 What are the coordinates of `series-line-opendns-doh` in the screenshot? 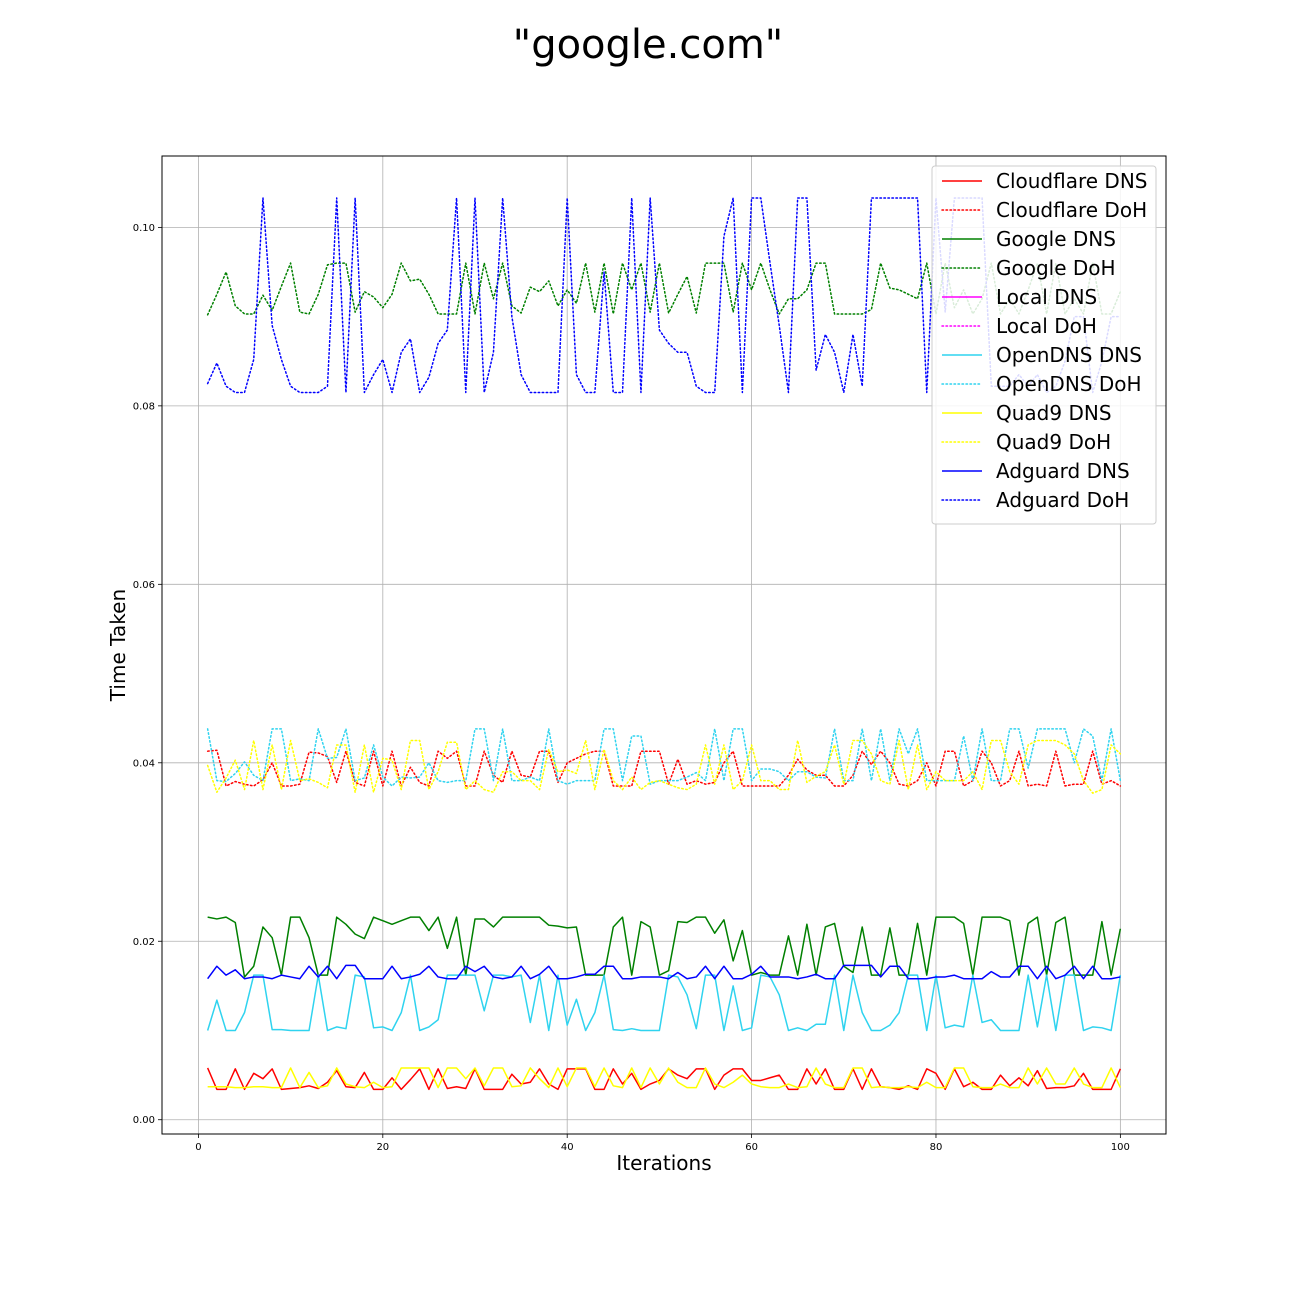 It's located at (664, 757).